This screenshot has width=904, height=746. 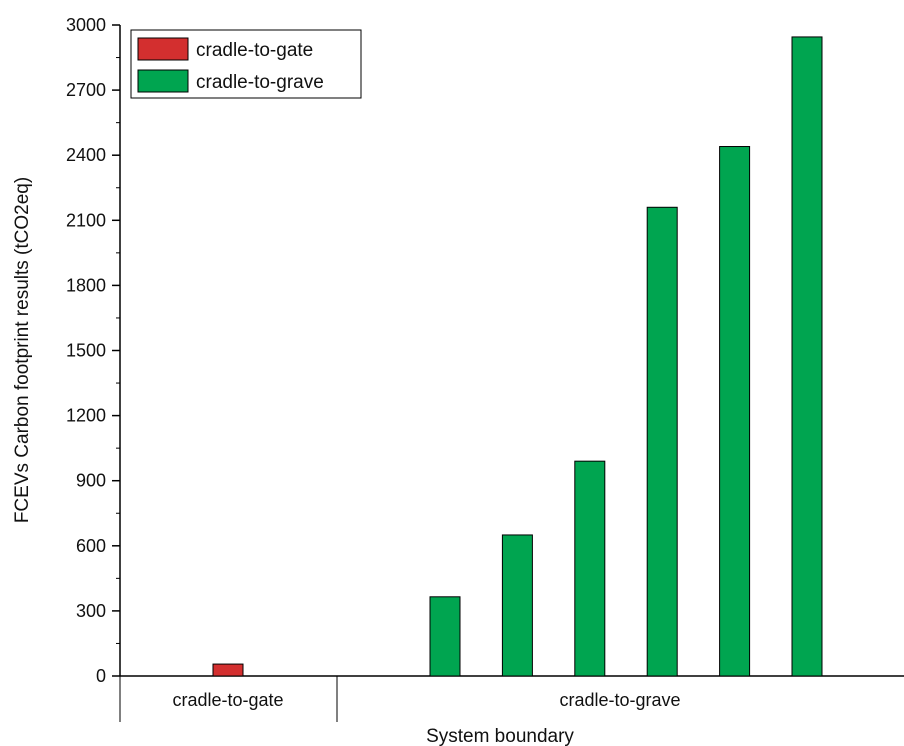 What do you see at coordinates (86, 220) in the screenshot?
I see `y-tick-label: 2100` at bounding box center [86, 220].